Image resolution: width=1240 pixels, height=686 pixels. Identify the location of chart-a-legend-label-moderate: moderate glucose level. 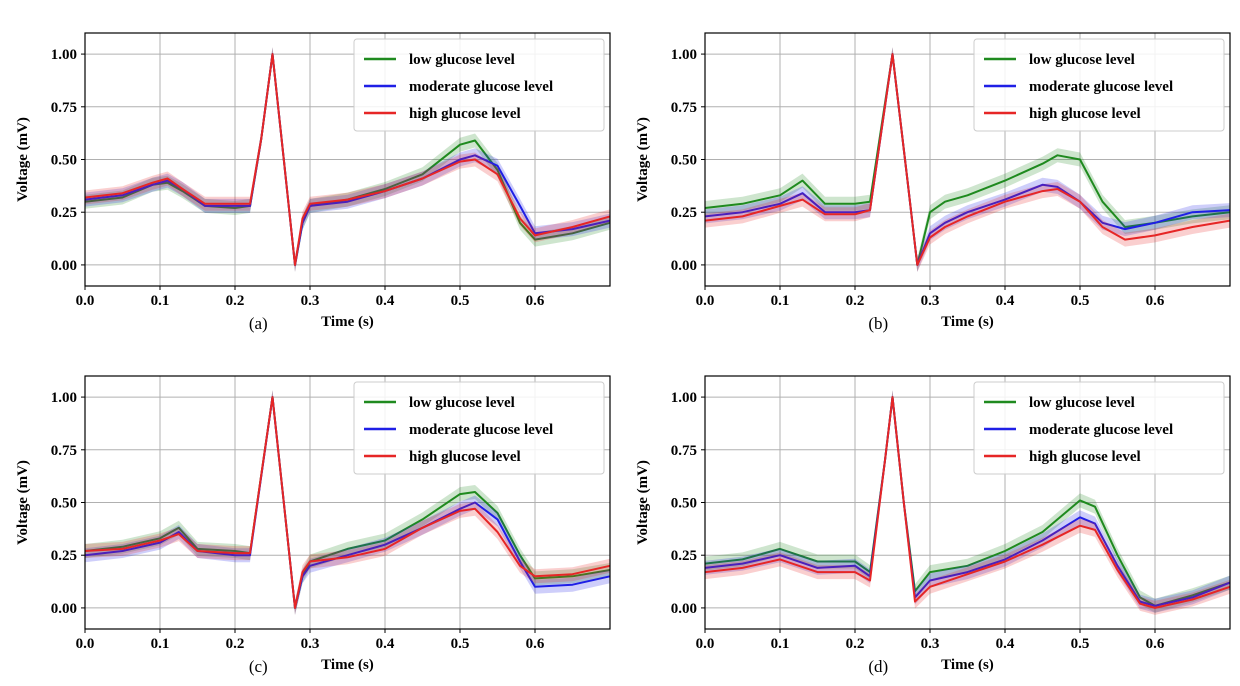
(481, 87).